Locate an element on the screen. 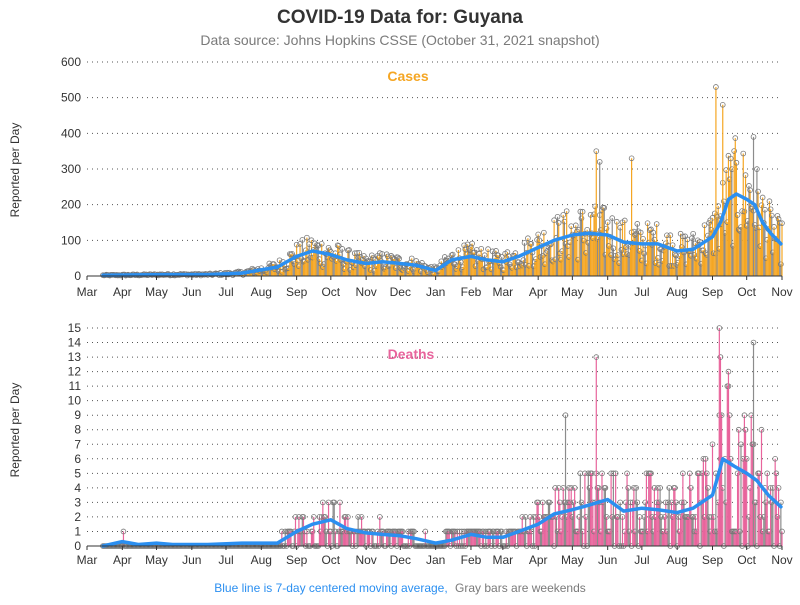  y-tick-label: 7 is located at coordinates (77, 444).